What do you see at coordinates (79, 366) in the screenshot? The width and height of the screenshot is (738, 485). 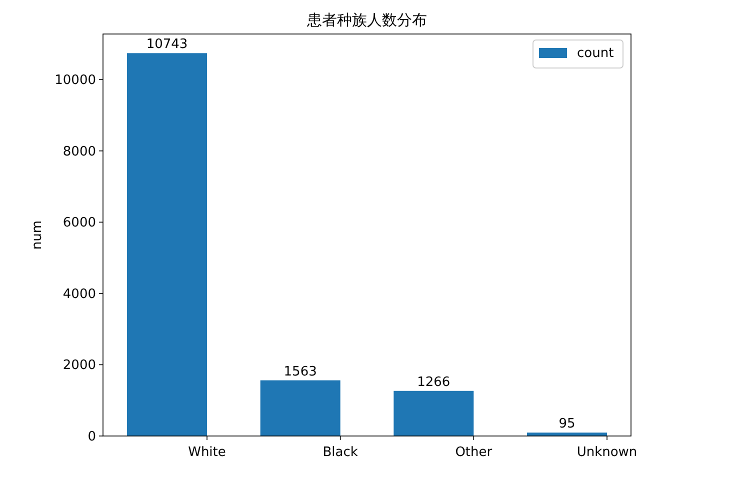 I see `y-tick-label: 2000` at bounding box center [79, 366].